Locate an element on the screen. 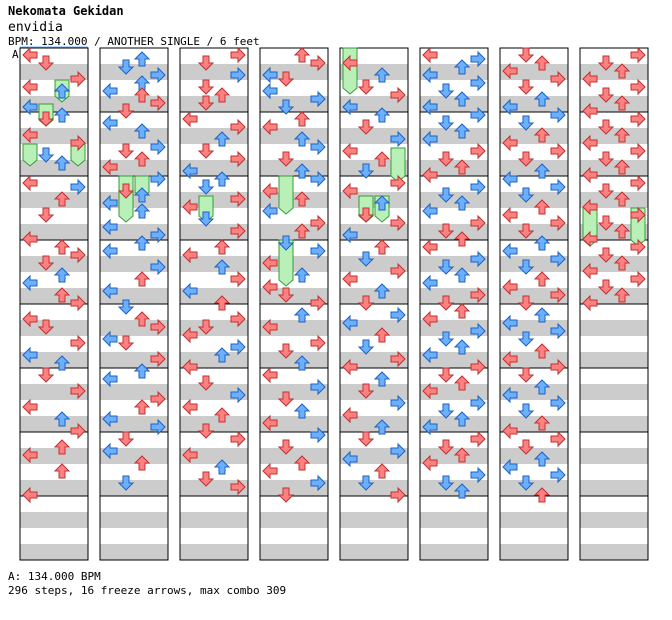 The image size is (672, 620). chart-info-line: BPM: 134.000 / ANOTHER SINGLE / 6 feet is located at coordinates (134, 41).